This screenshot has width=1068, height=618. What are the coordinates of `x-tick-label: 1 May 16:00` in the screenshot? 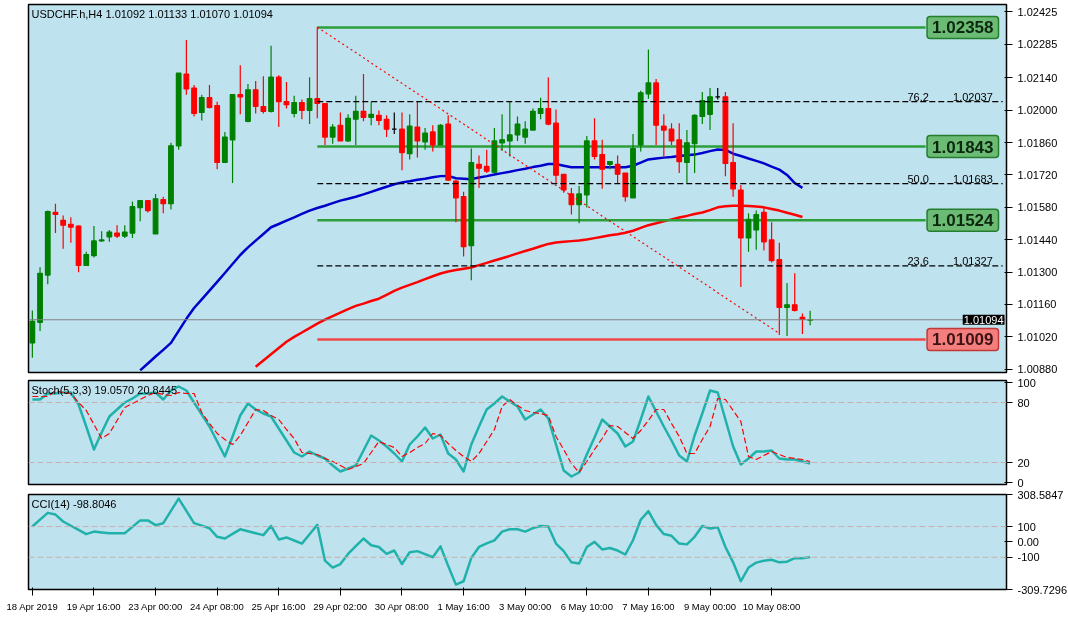 It's located at (463, 606).